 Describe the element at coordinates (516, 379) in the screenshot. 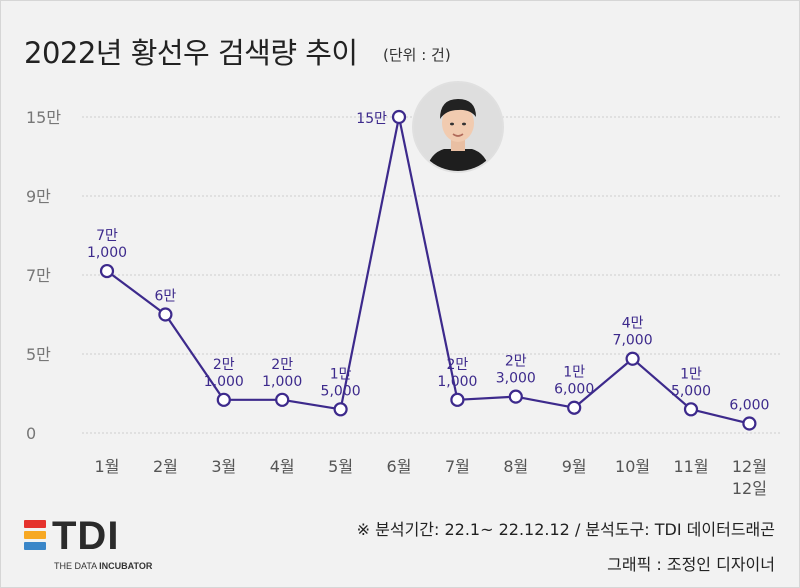

I see `data-label: 3,000` at that location.